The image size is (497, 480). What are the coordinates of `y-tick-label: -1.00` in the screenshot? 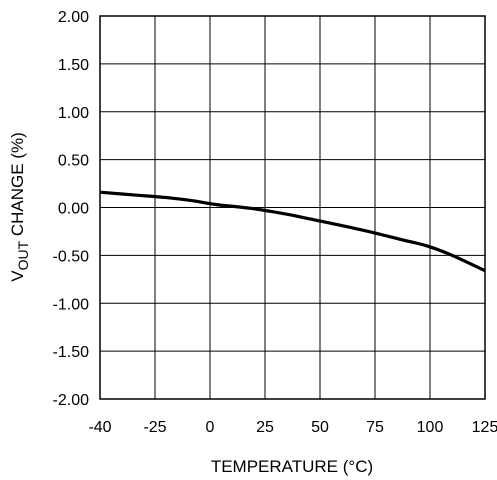 It's located at (71, 304).